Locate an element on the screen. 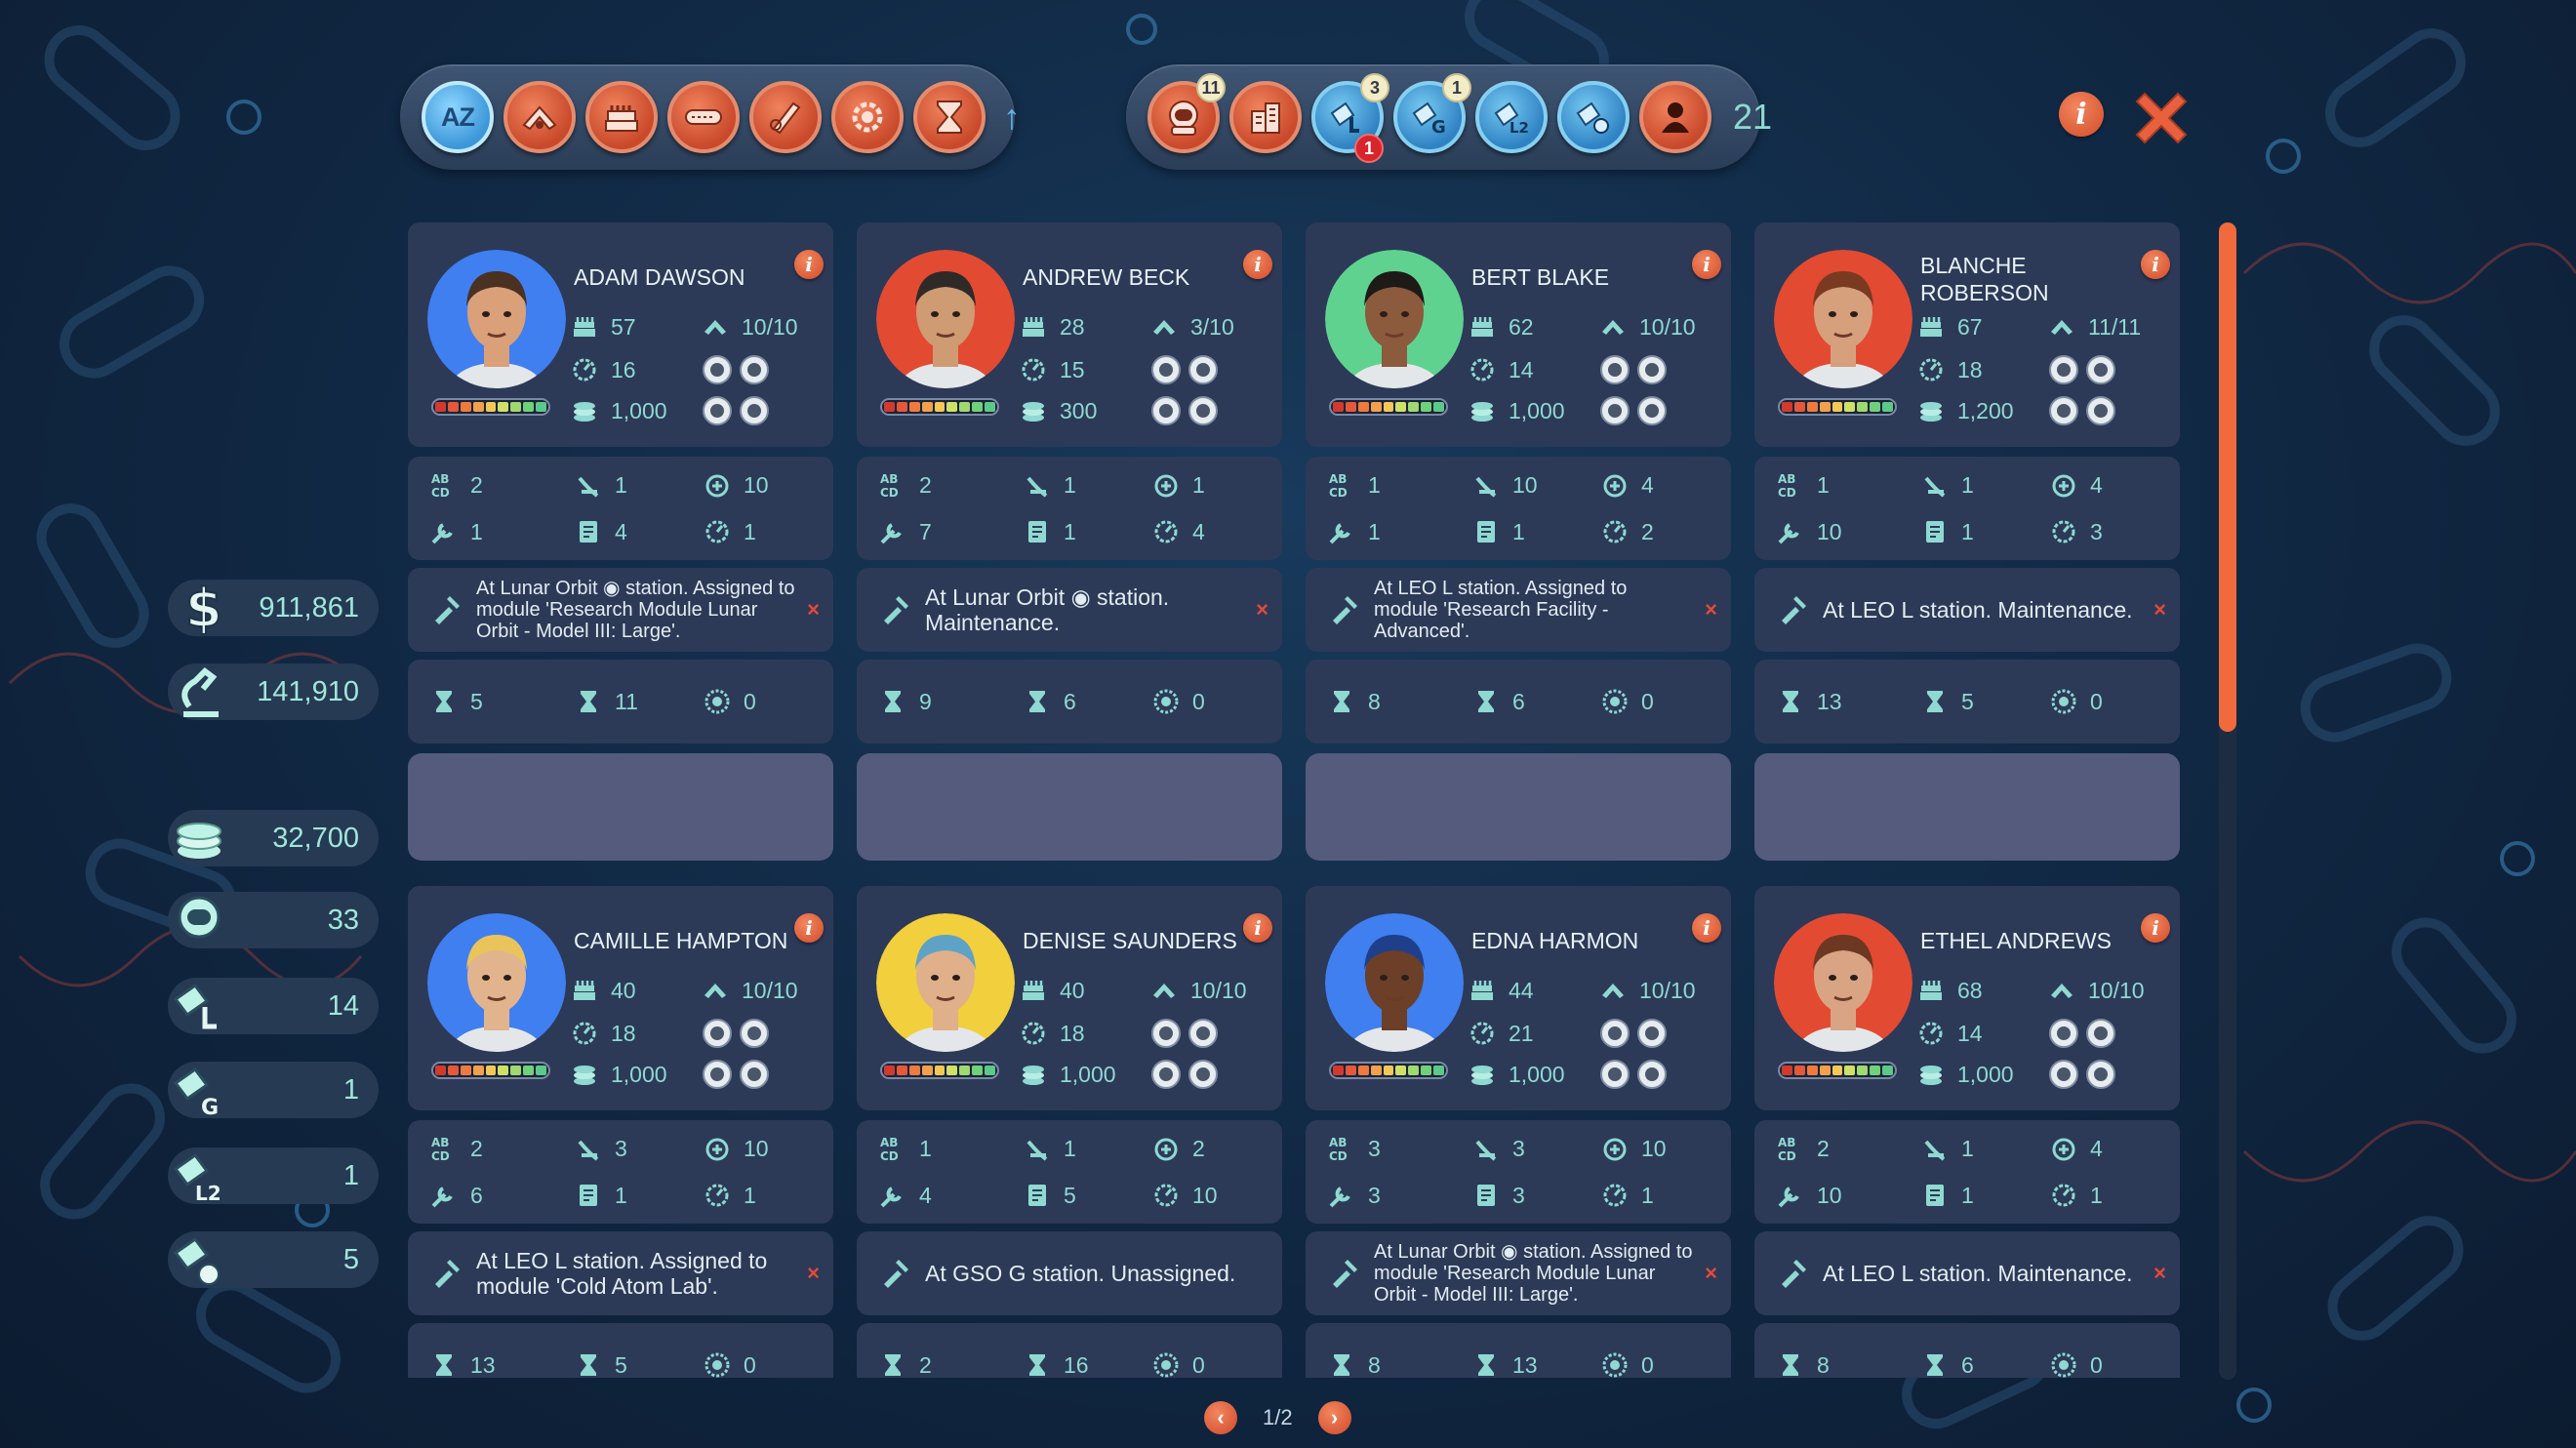 The image size is (2576, 1448). crew-name: ETHEL ANDREWS is located at coordinates (2016, 941).